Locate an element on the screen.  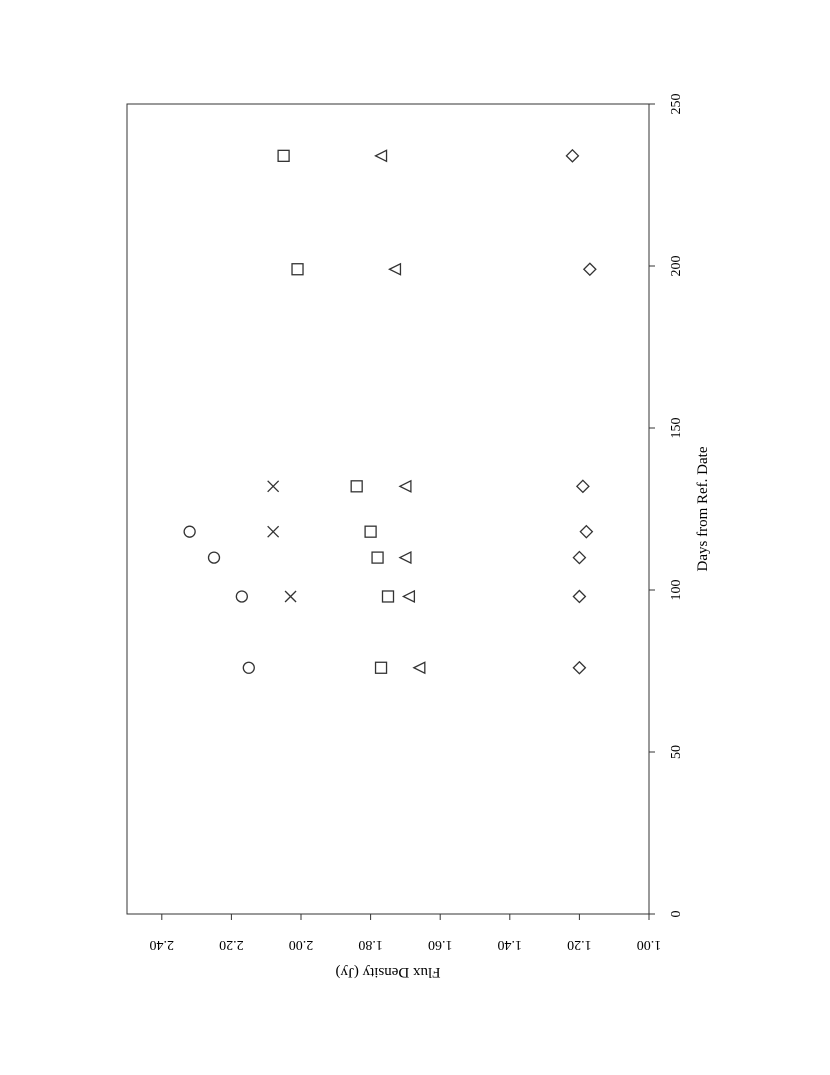
y-tick-label: 1.80 is located at coordinates (370, 944).